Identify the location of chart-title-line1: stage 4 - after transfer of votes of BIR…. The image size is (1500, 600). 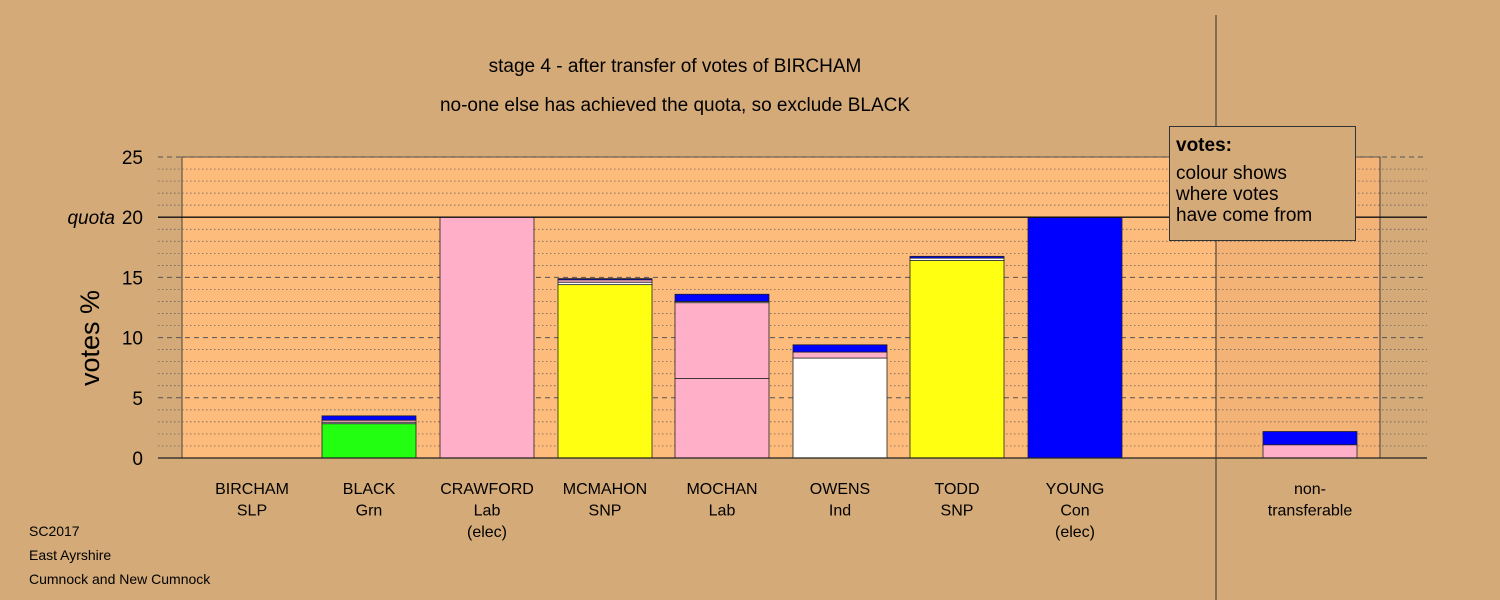
(675, 66).